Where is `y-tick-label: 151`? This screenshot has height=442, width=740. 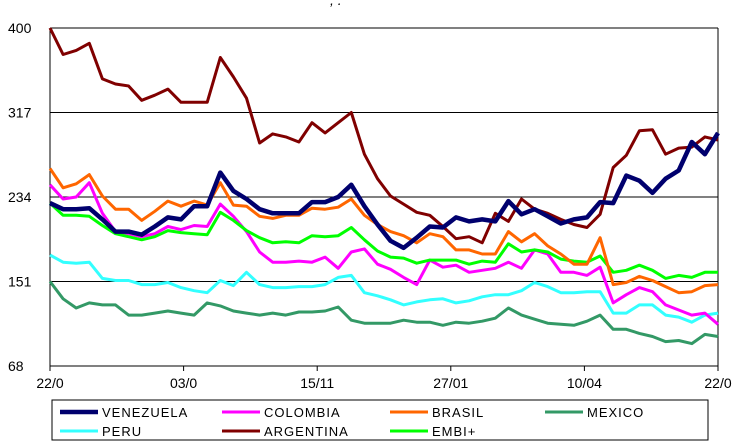 y-tick-label: 151 is located at coordinates (20, 282).